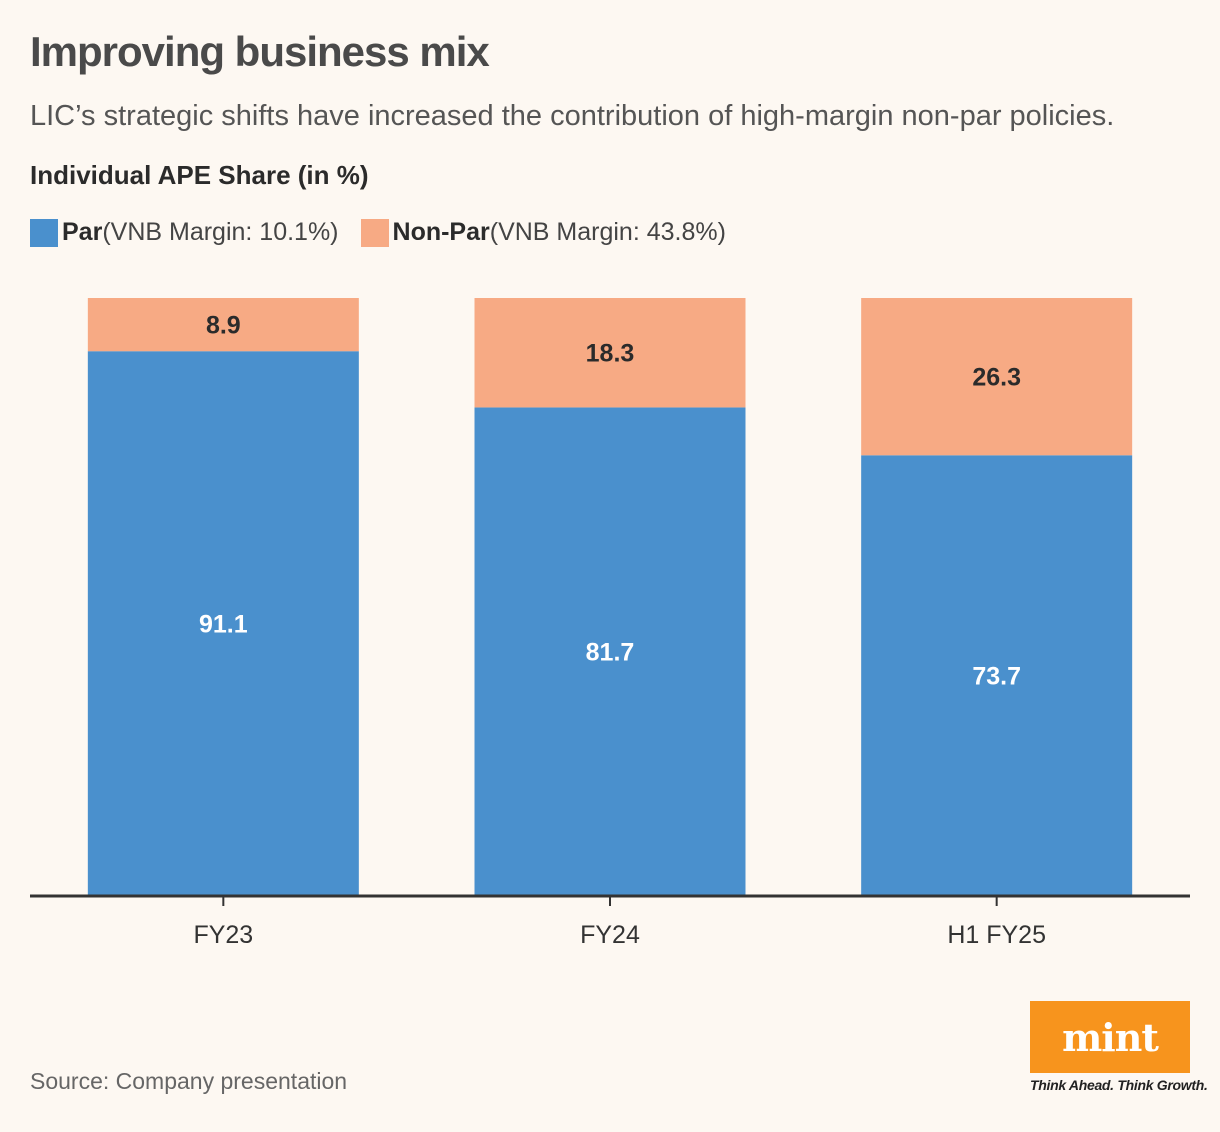  I want to click on legend-label-nonpar: Non-Par, so click(441, 232).